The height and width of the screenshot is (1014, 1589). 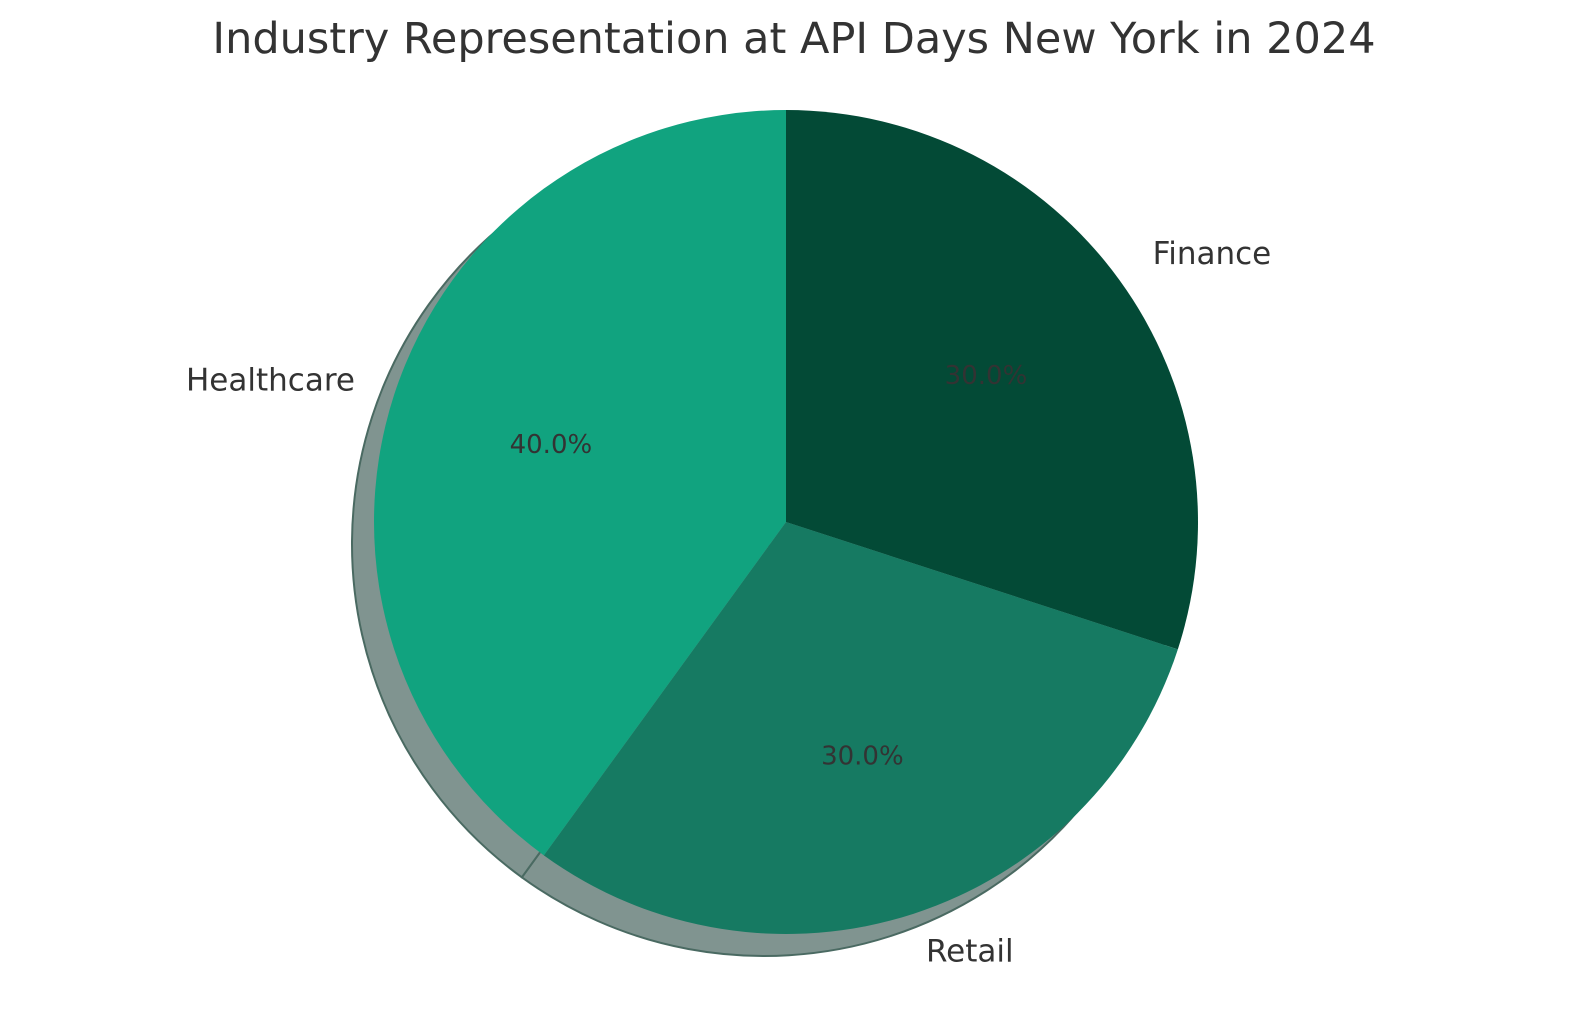 I want to click on percent-label-finance: 30.0%, so click(x=986, y=376).